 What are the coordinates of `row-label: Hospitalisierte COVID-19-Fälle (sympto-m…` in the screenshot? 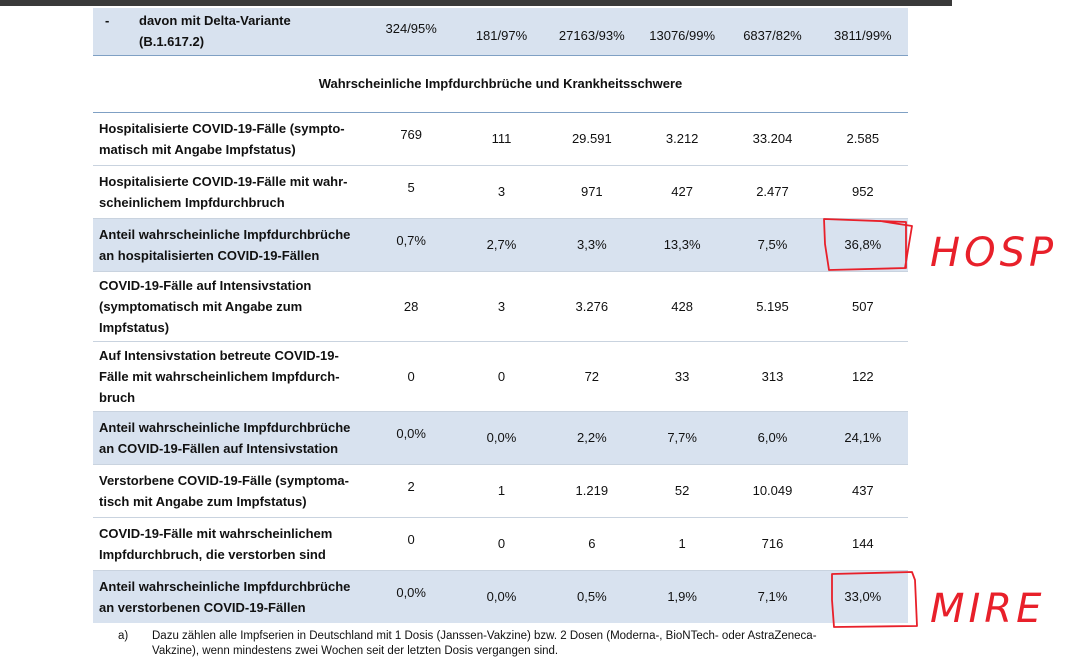 It's located at (229, 138).